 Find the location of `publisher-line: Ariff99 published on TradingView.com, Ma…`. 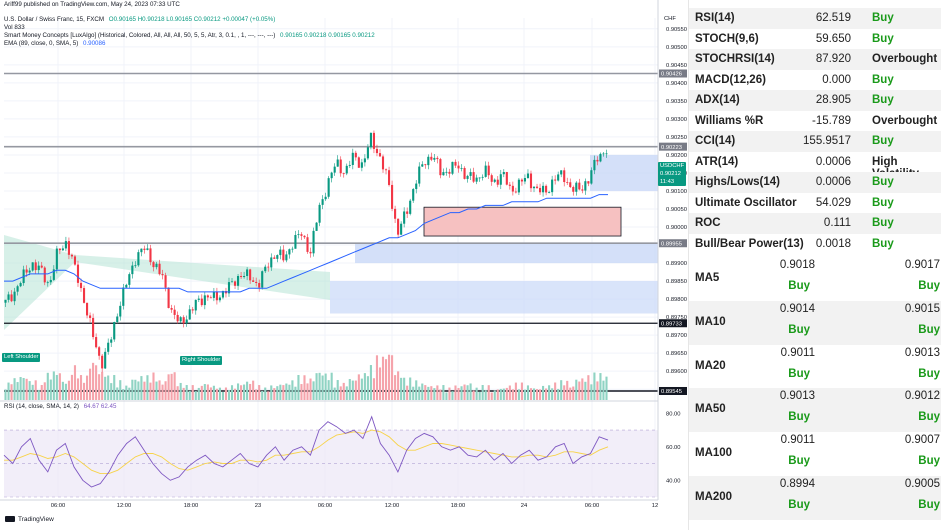

publisher-line: Ariff99 published on TradingView.com, Ma… is located at coordinates (92, 4).